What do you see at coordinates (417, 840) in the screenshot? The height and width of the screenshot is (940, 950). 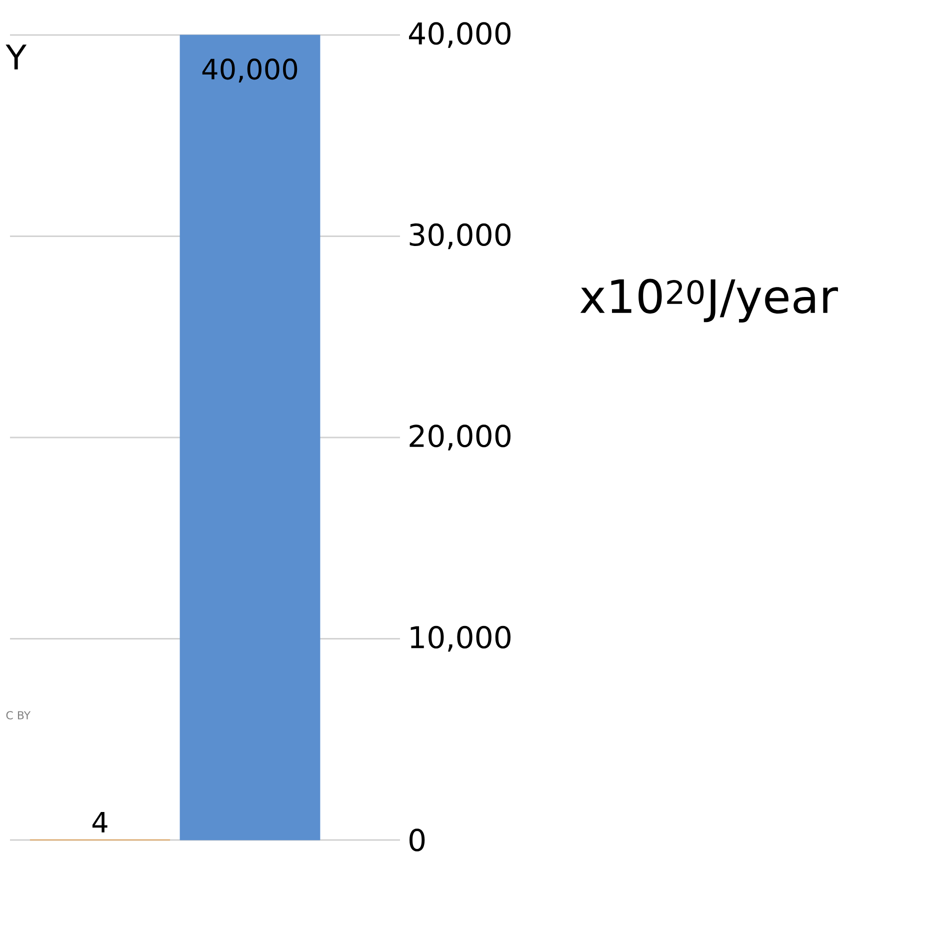 I see `y-tick-label: 0` at bounding box center [417, 840].